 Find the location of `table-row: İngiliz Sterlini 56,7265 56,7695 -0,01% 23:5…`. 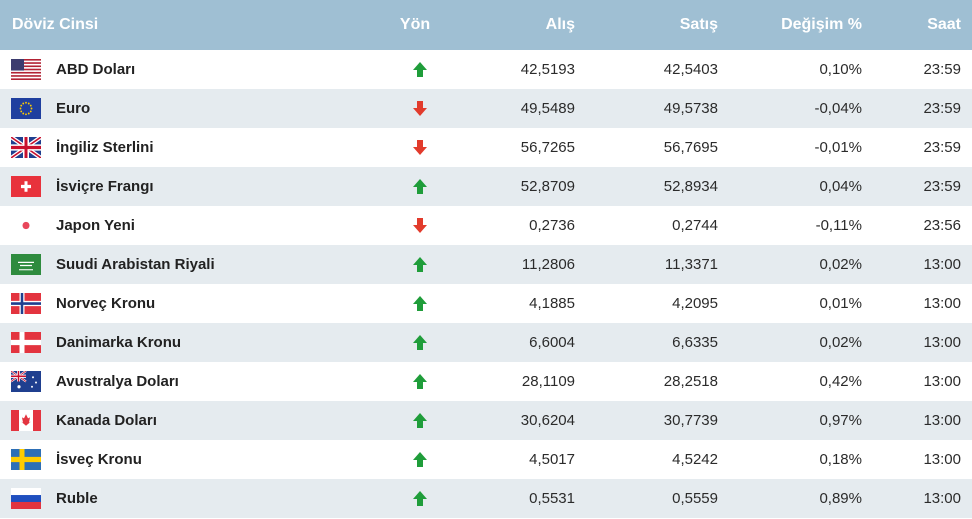

table-row: İngiliz Sterlini 56,7265 56,7695 -0,01% 23:5… is located at coordinates (486, 147).